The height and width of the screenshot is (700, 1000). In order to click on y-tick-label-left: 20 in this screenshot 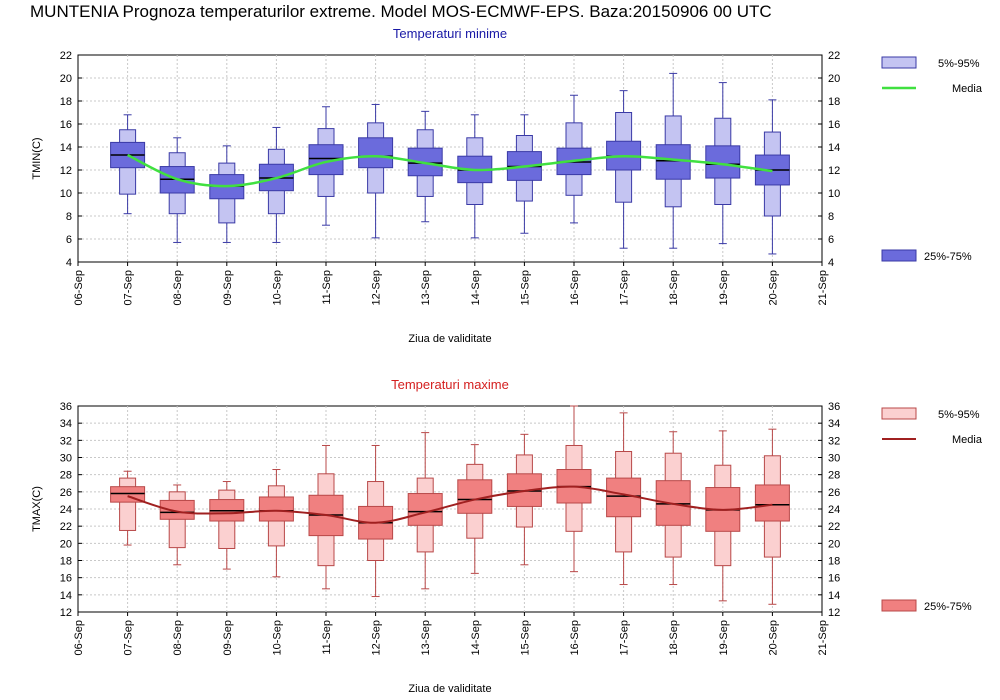, I will do `click(66, 79)`.